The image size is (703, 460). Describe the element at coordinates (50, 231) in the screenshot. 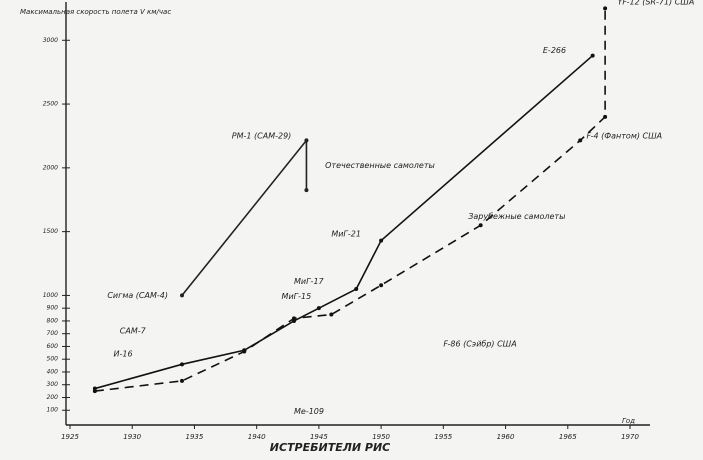

I see `y-tick-label: 1500` at that location.